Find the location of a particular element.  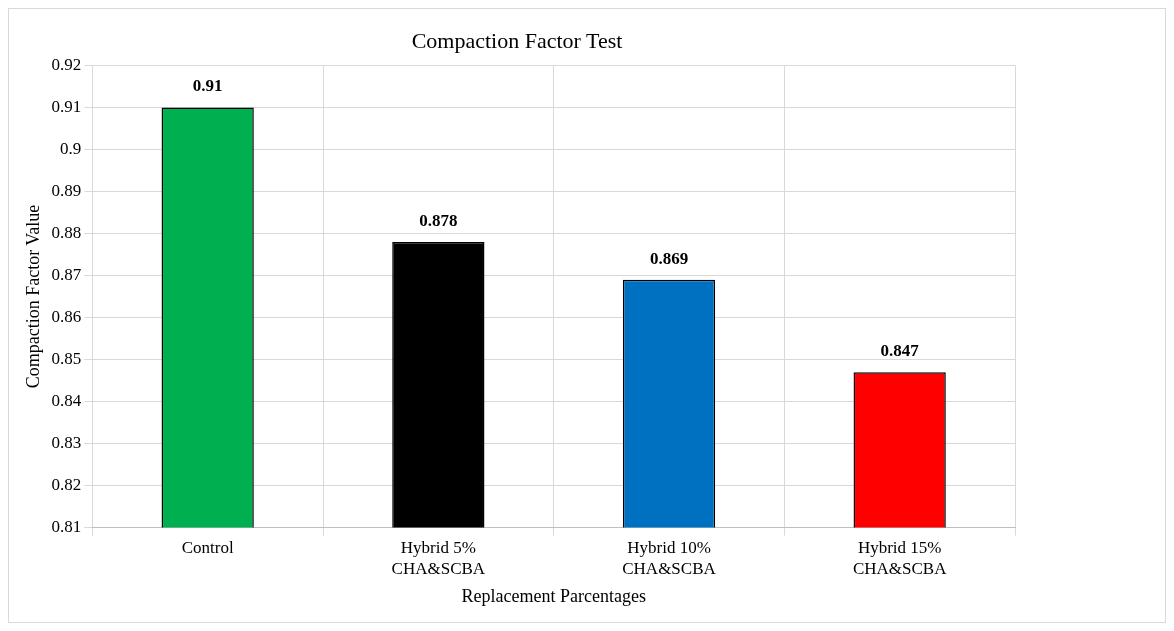

y-tick-label: 0.92 is located at coordinates (66, 64).